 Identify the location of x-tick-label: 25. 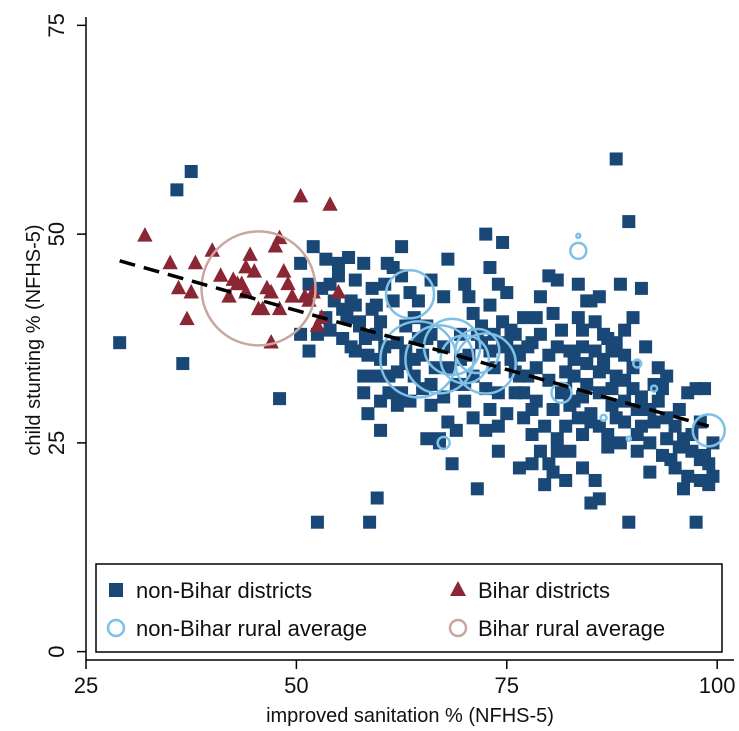
(86, 685).